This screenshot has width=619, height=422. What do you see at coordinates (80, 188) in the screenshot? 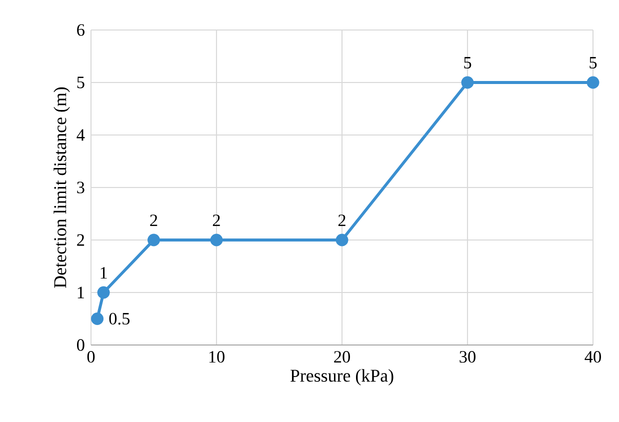
I see `y-tick-label: 3` at bounding box center [80, 188].